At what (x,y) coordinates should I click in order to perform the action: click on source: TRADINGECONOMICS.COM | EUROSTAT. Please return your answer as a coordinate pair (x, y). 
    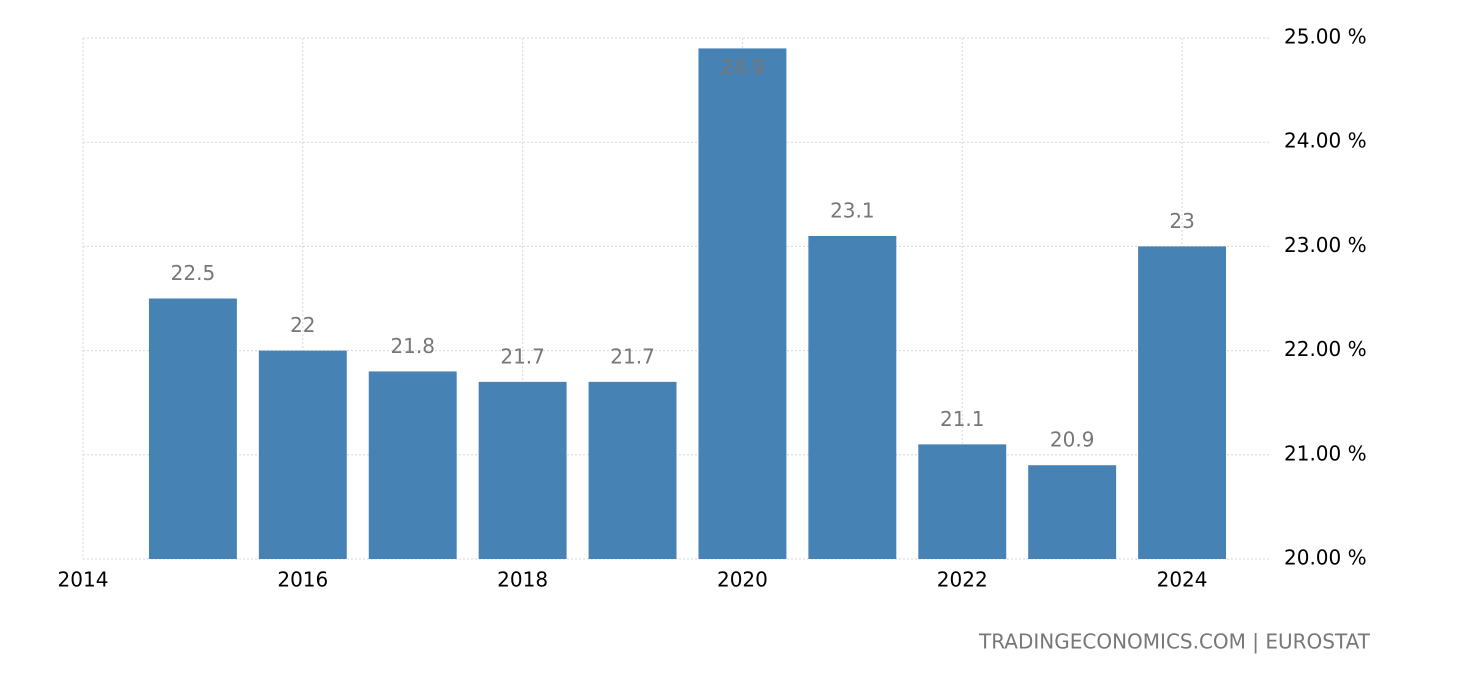
    Looking at the image, I should click on (1174, 642).